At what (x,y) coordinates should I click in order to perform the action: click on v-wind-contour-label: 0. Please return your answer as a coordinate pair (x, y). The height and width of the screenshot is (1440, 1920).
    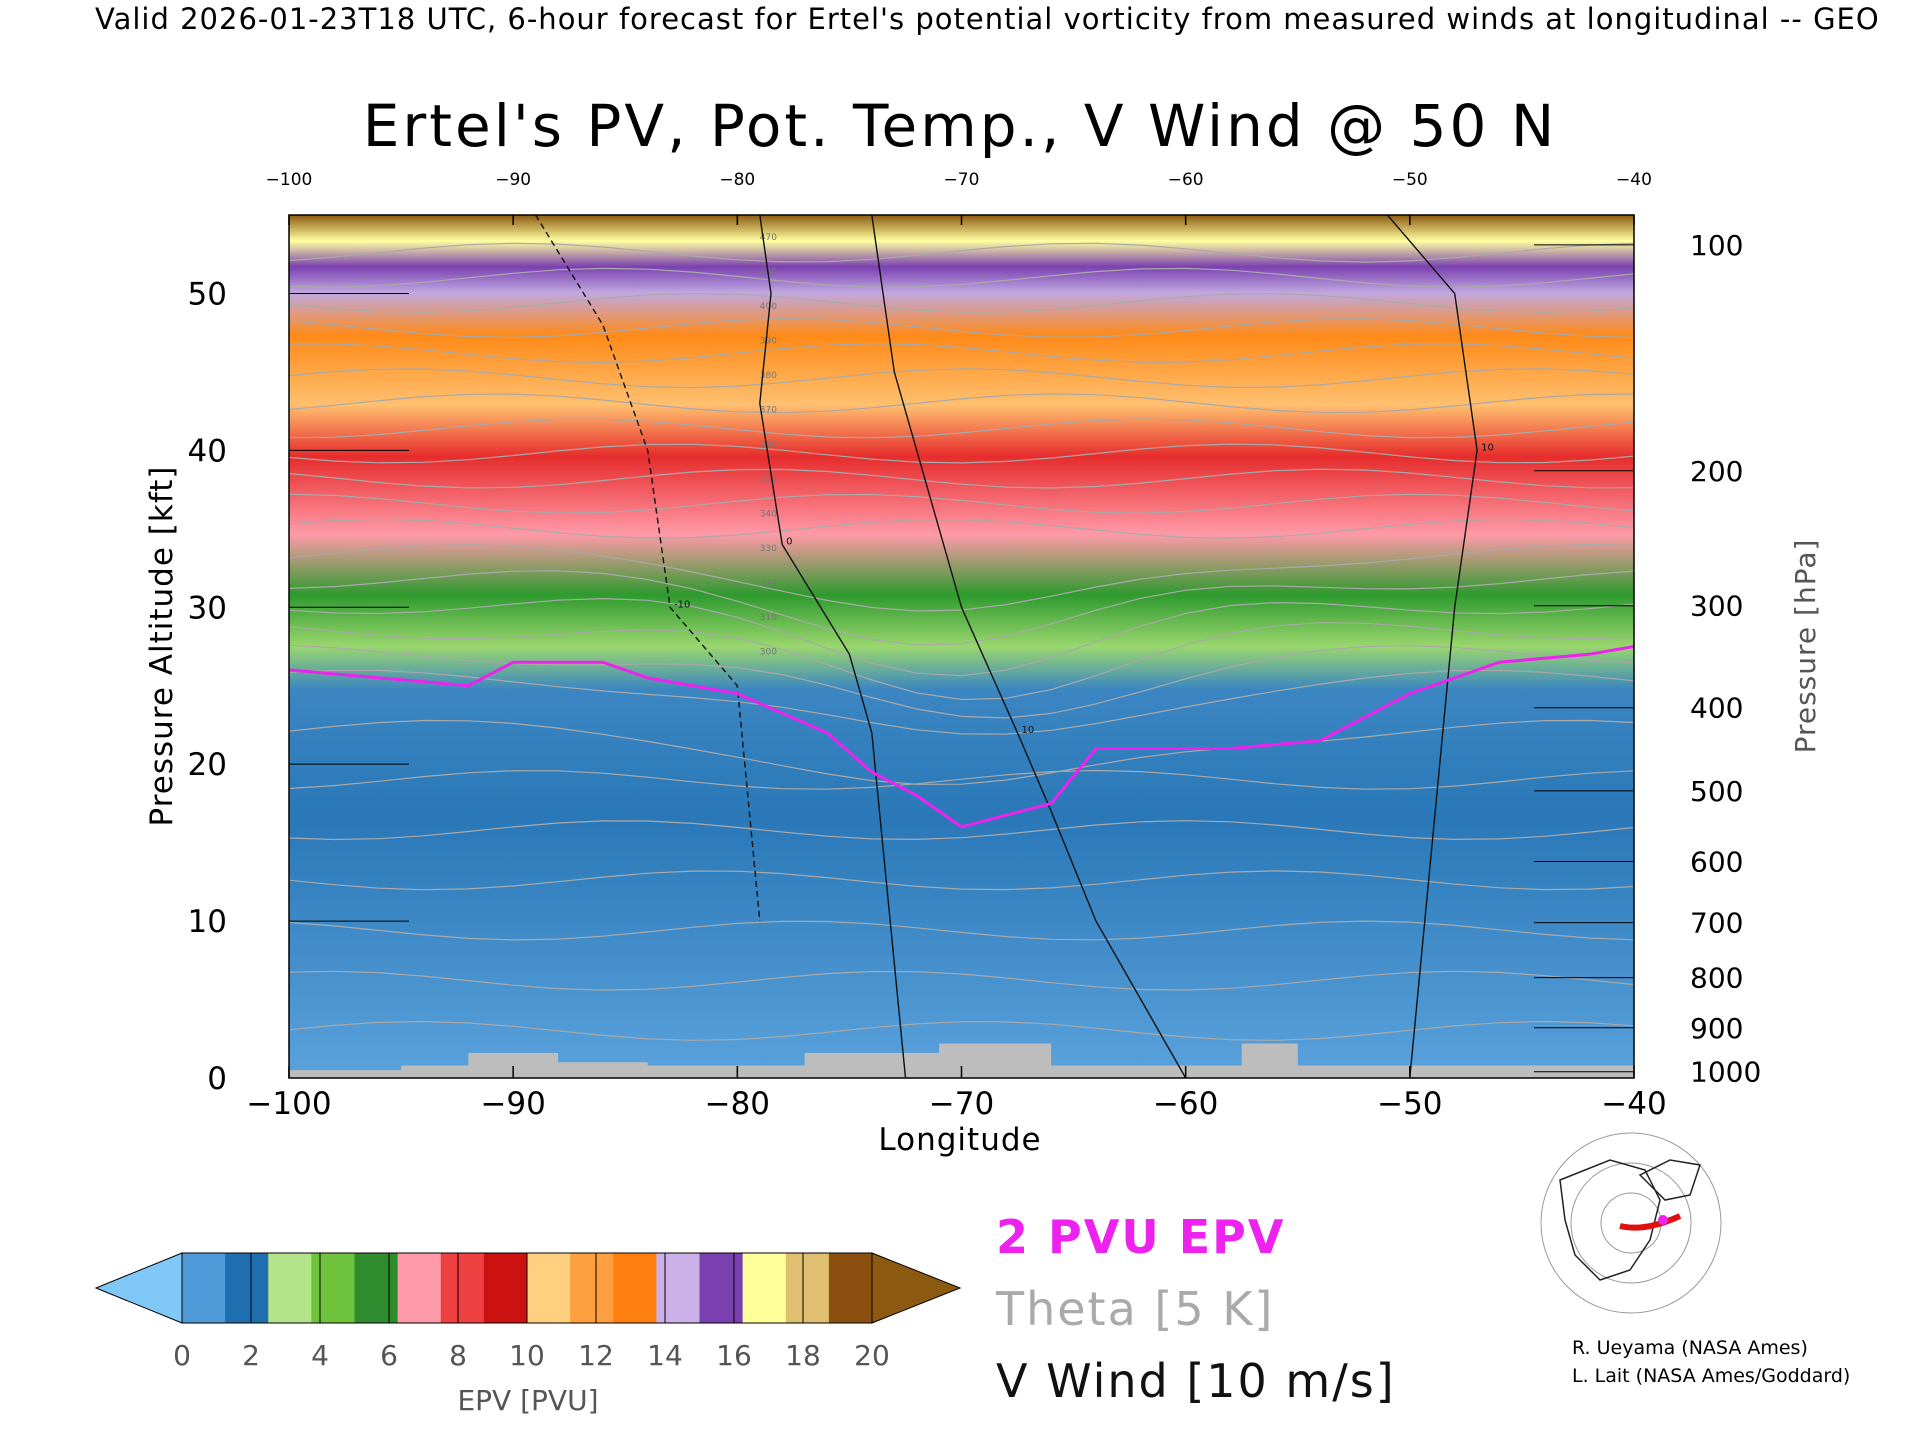
    Looking at the image, I should click on (789, 542).